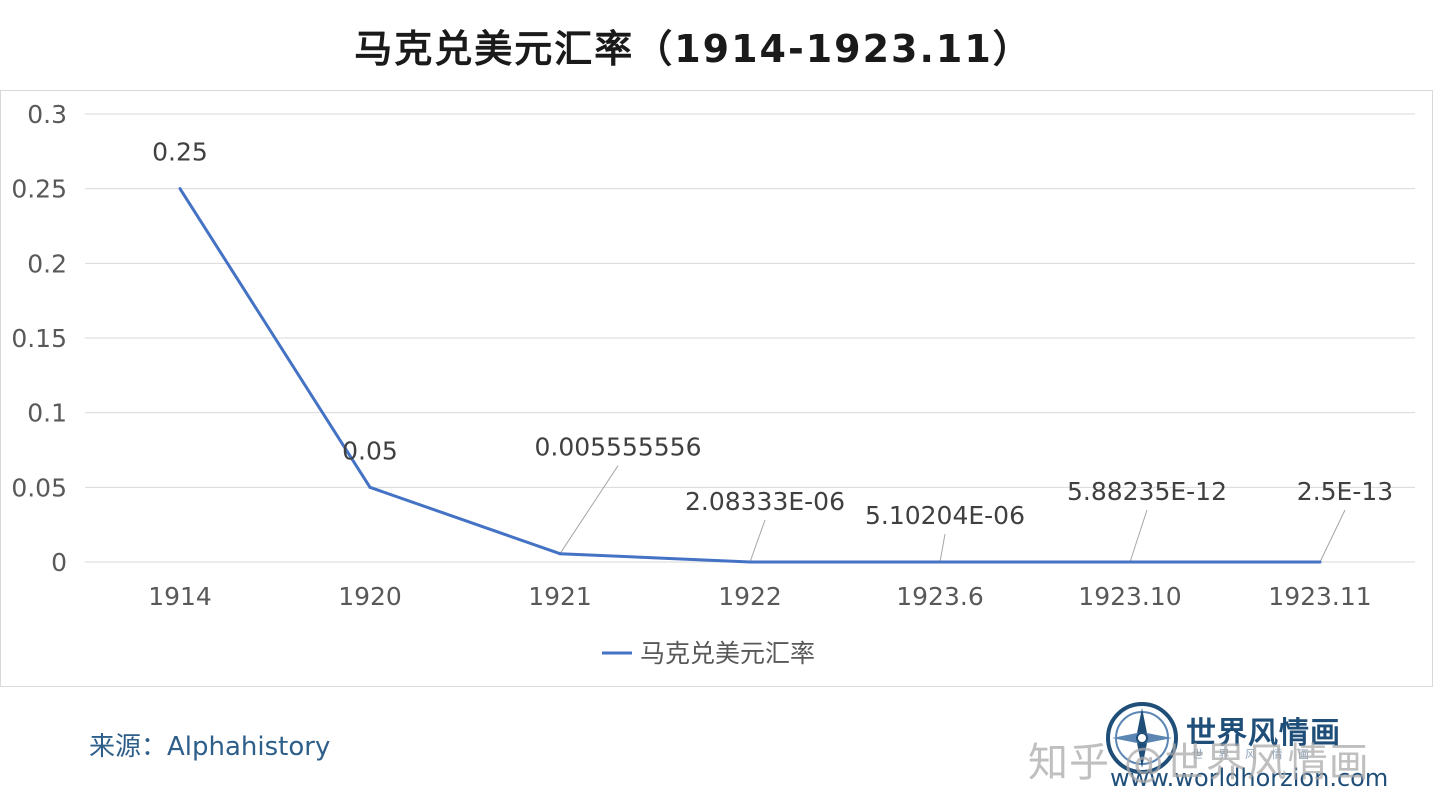 The image size is (1440, 810). I want to click on y-tick-label: 0.15, so click(39, 338).